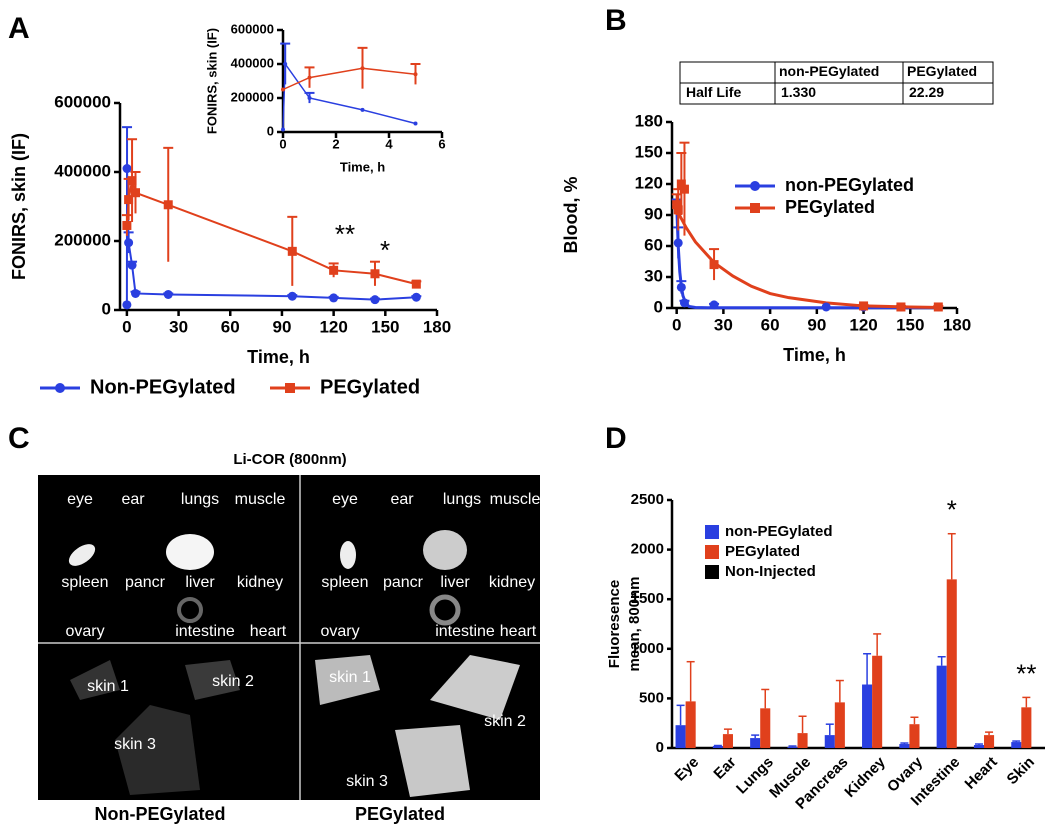 This screenshot has height=839, width=1050. Describe the element at coordinates (190, 552) in the screenshot. I see `organ` at that location.